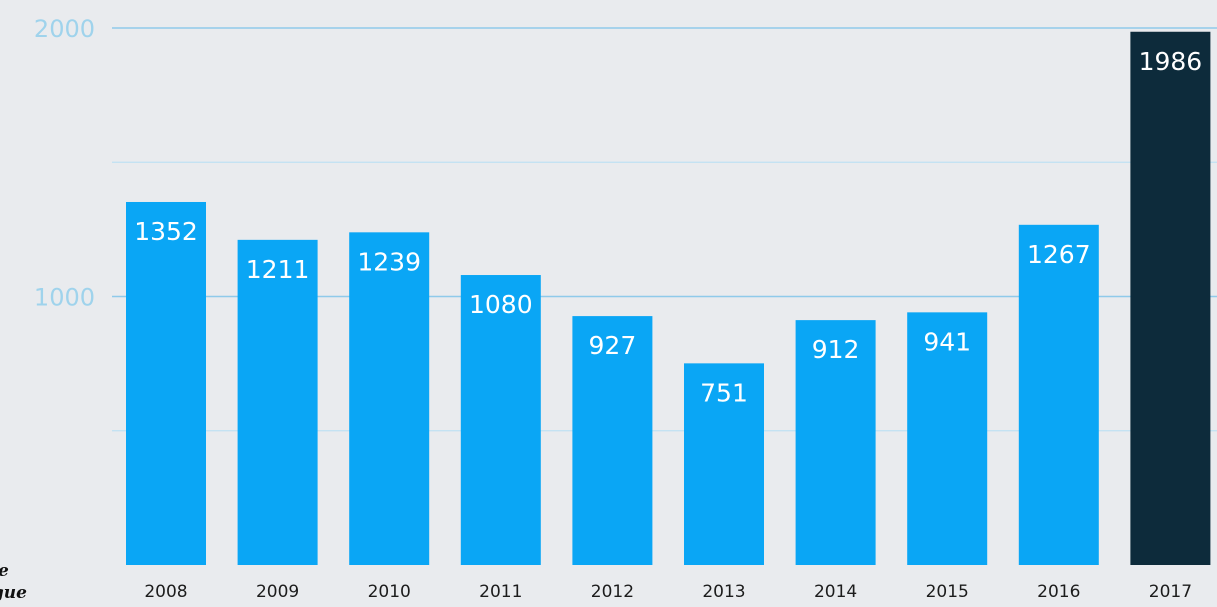 This screenshot has height=607, width=1217. Describe the element at coordinates (1058, 395) in the screenshot. I see `bar-2016` at that location.